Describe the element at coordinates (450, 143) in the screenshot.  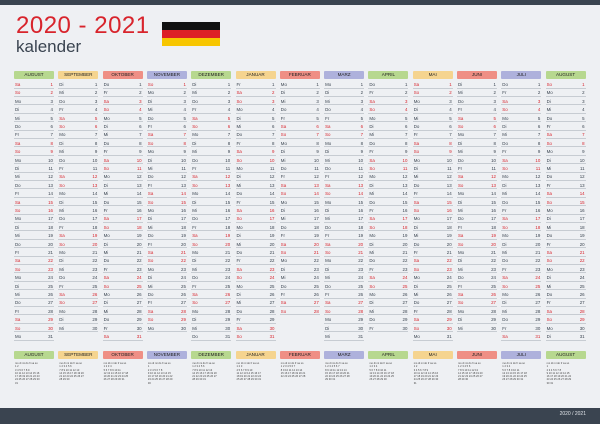
I see `day-number: 8` at that location.